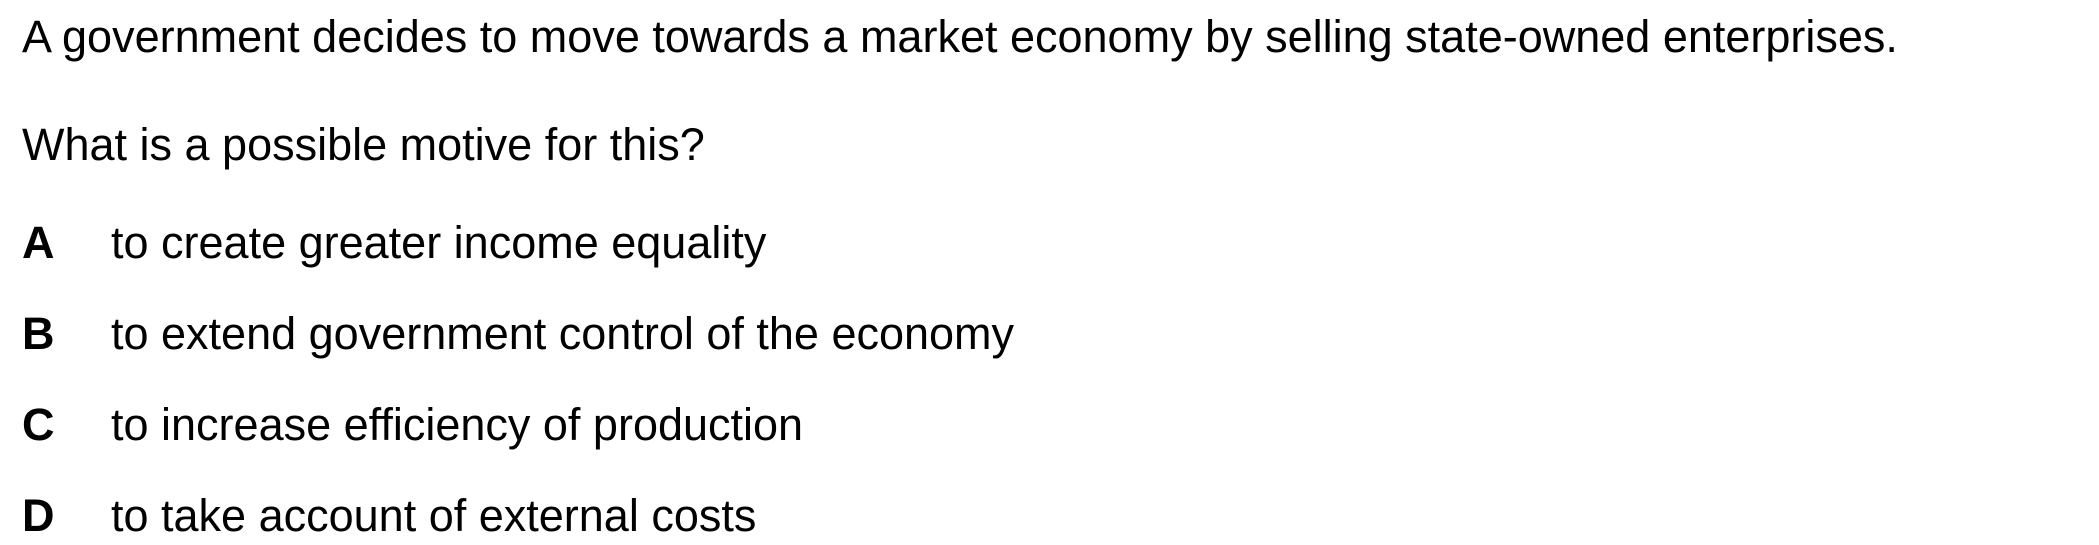 The height and width of the screenshot is (545, 2099). I want to click on question-prompt: What is a possible motive for this?, so click(363, 144).